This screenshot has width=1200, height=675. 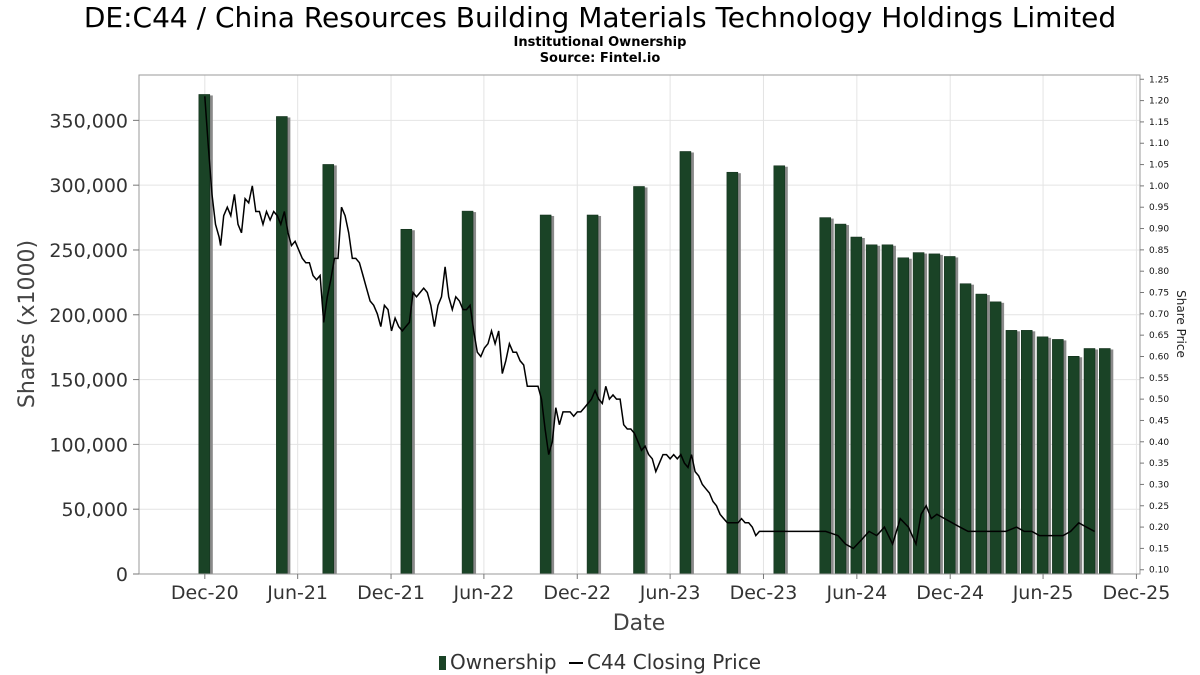 I want to click on bar-swatch-icon, so click(x=442, y=663).